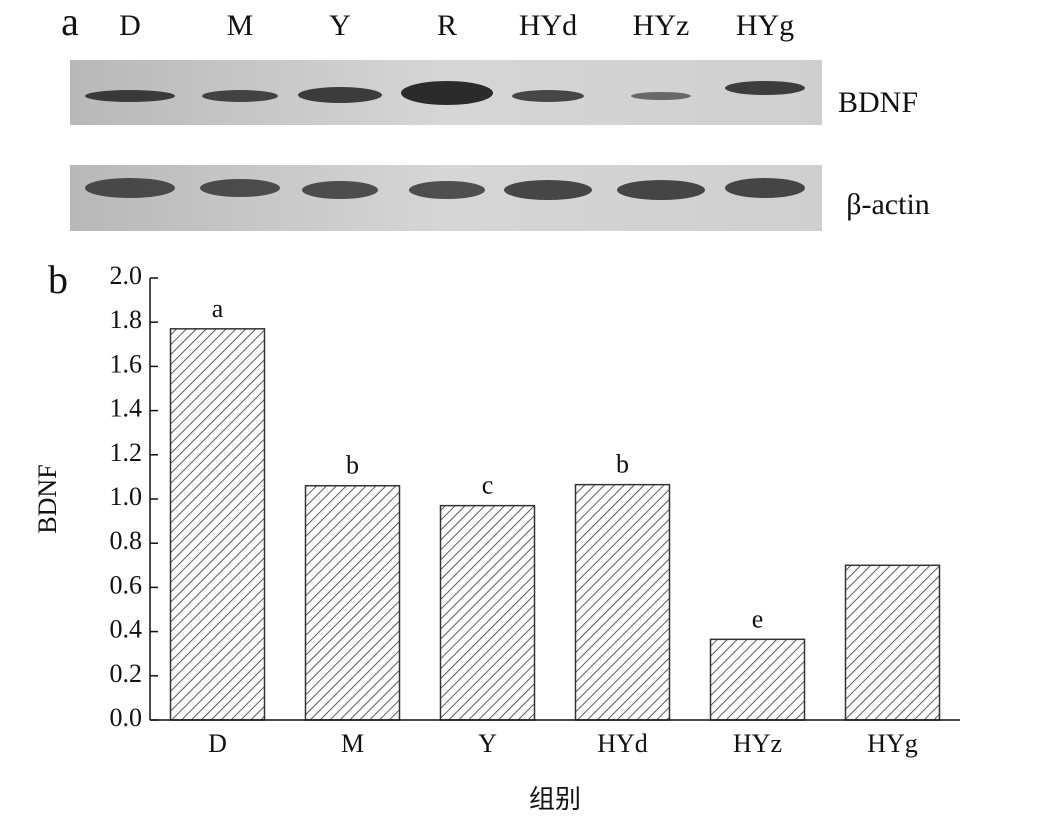  I want to click on y-tick-label: 1.2, so click(126, 452).